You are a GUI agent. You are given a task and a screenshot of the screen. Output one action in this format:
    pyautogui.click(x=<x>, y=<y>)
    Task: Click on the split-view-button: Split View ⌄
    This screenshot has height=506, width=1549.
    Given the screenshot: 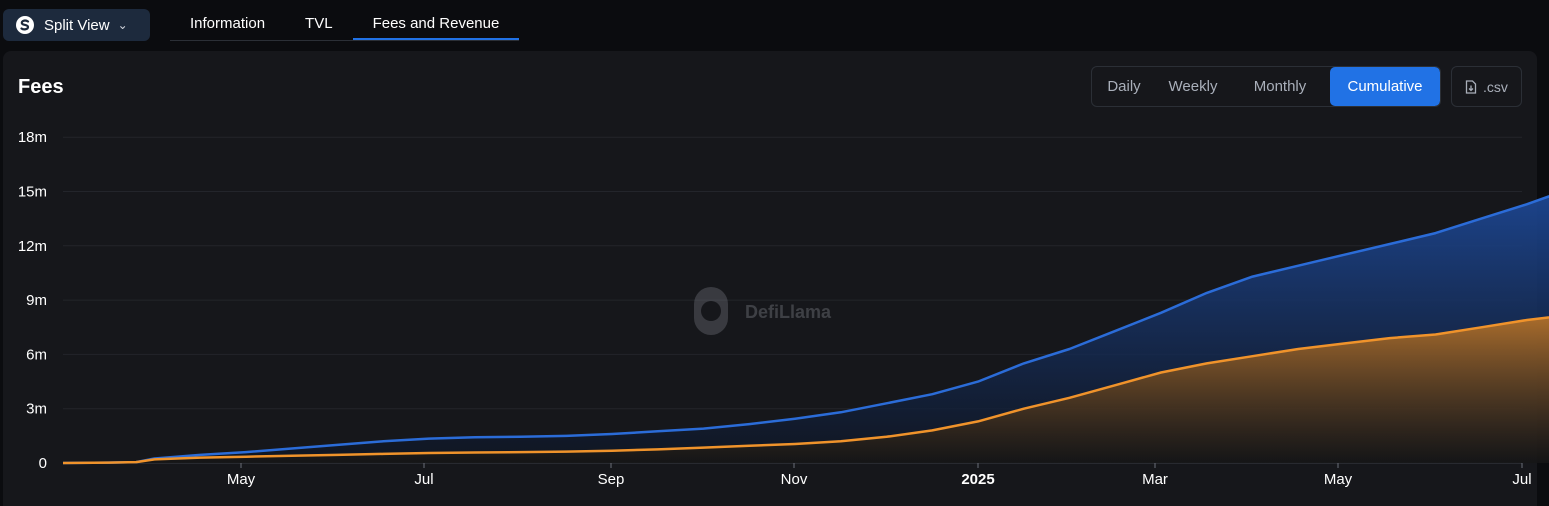 What is the action you would take?
    pyautogui.click(x=76, y=25)
    